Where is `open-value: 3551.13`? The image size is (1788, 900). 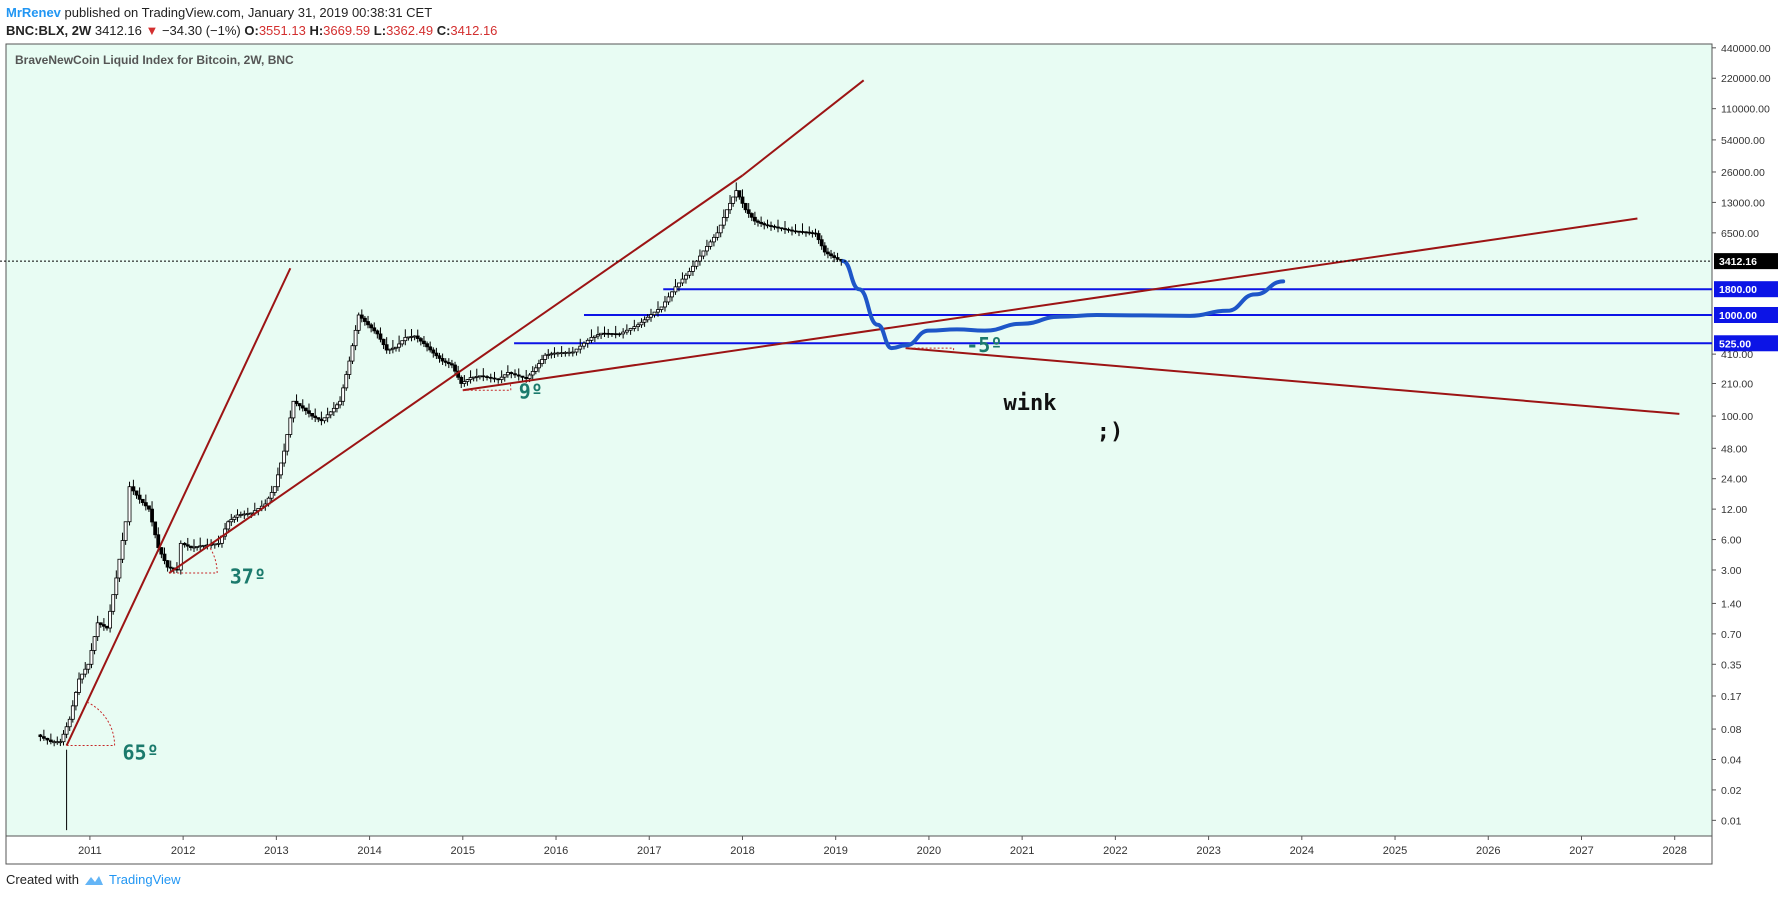
open-value: 3551.13 is located at coordinates (282, 30).